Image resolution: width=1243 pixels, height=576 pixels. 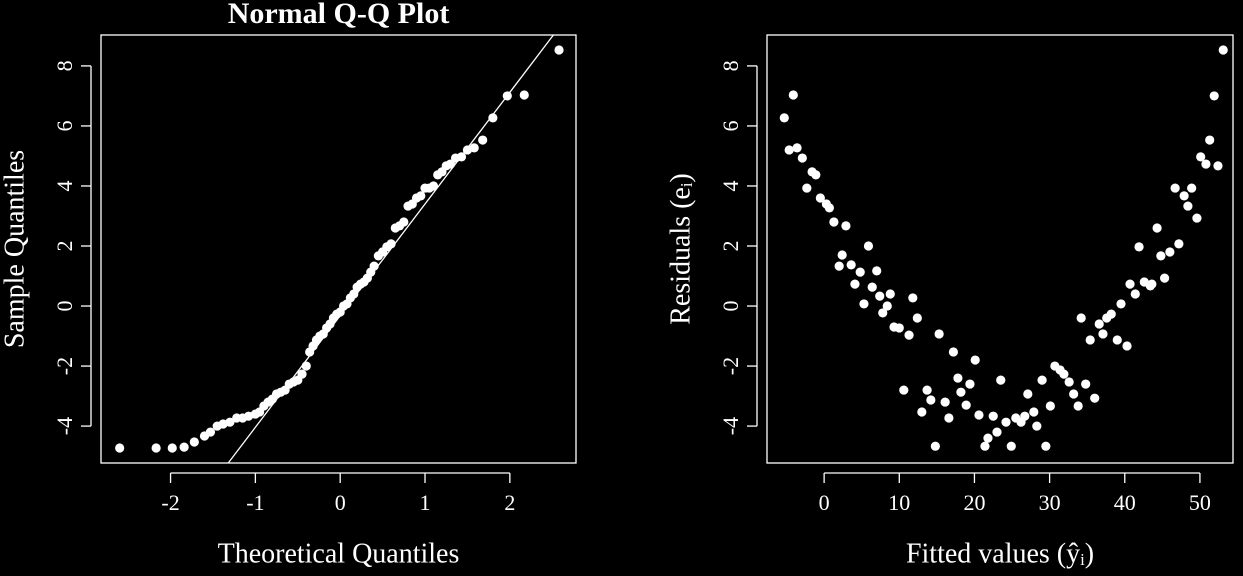 I want to click on y-tick-label: 4, so click(x=730, y=185).